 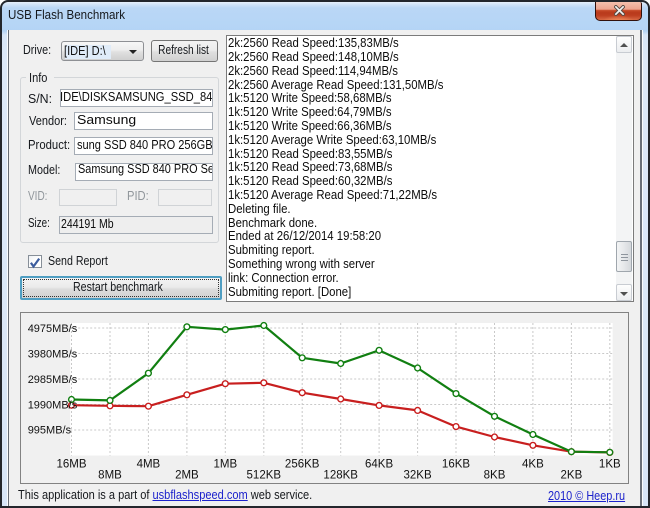 What do you see at coordinates (379, 465) in the screenshot?
I see `svg-text: 64KB` at bounding box center [379, 465].